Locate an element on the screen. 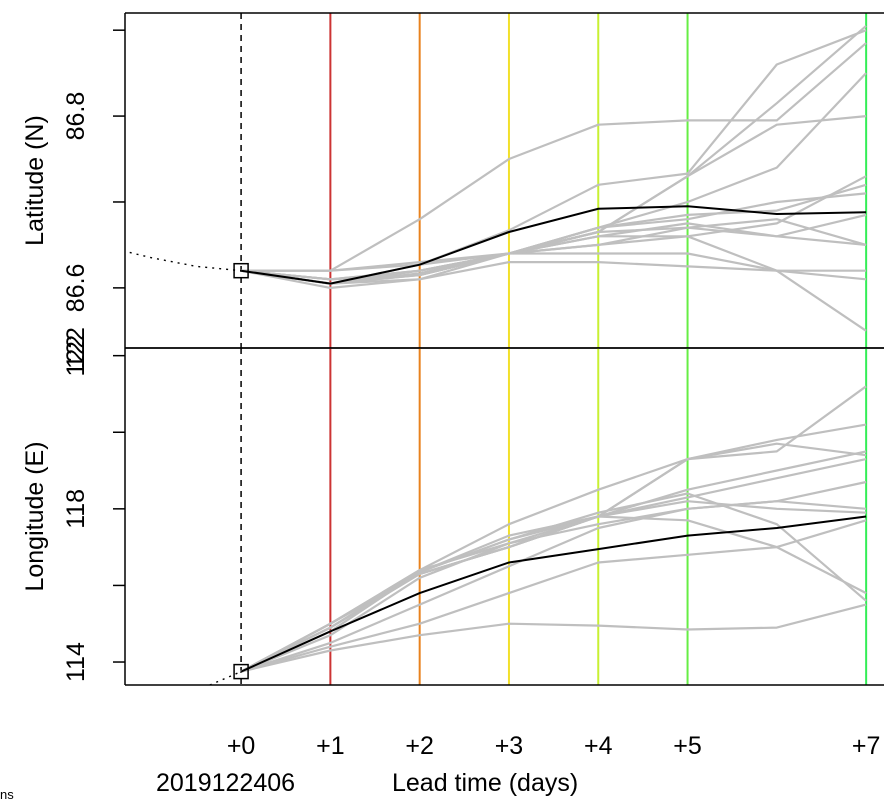 The image size is (884, 799). x-tick-label: +1 is located at coordinates (330, 746).